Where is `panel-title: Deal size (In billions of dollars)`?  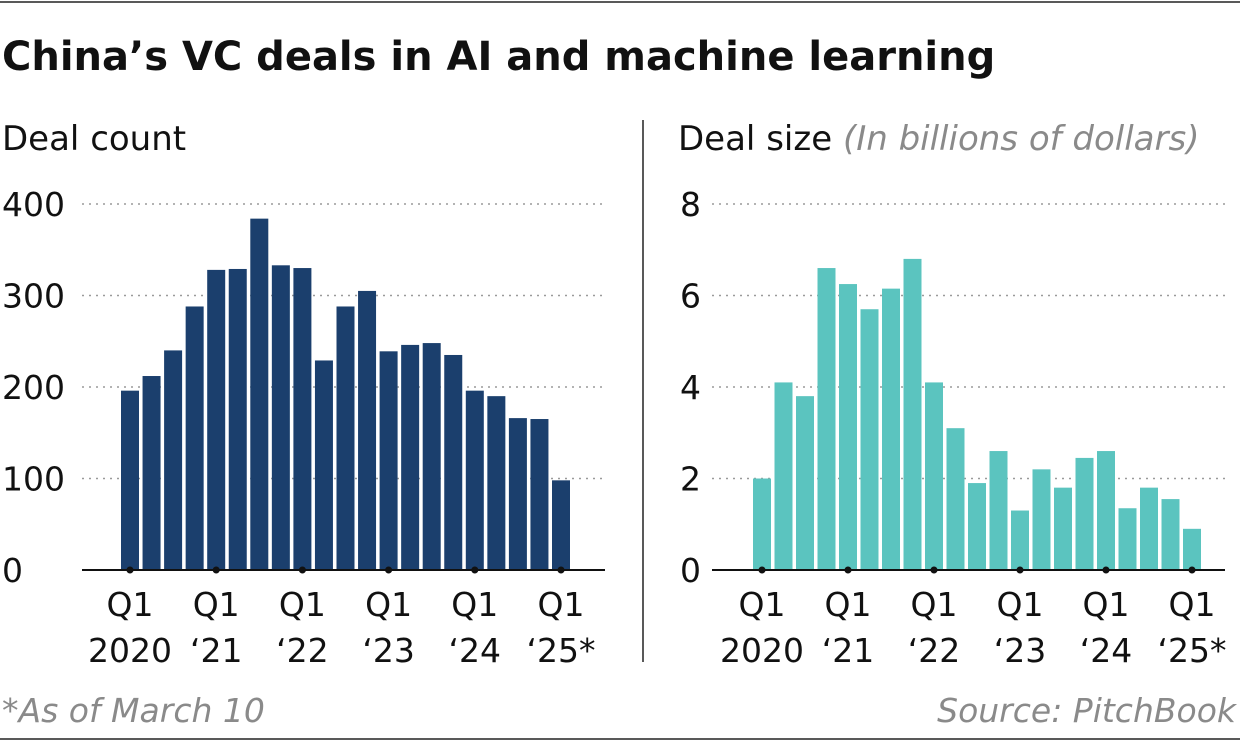
panel-title: Deal size (In billions of dollars) is located at coordinates (938, 139).